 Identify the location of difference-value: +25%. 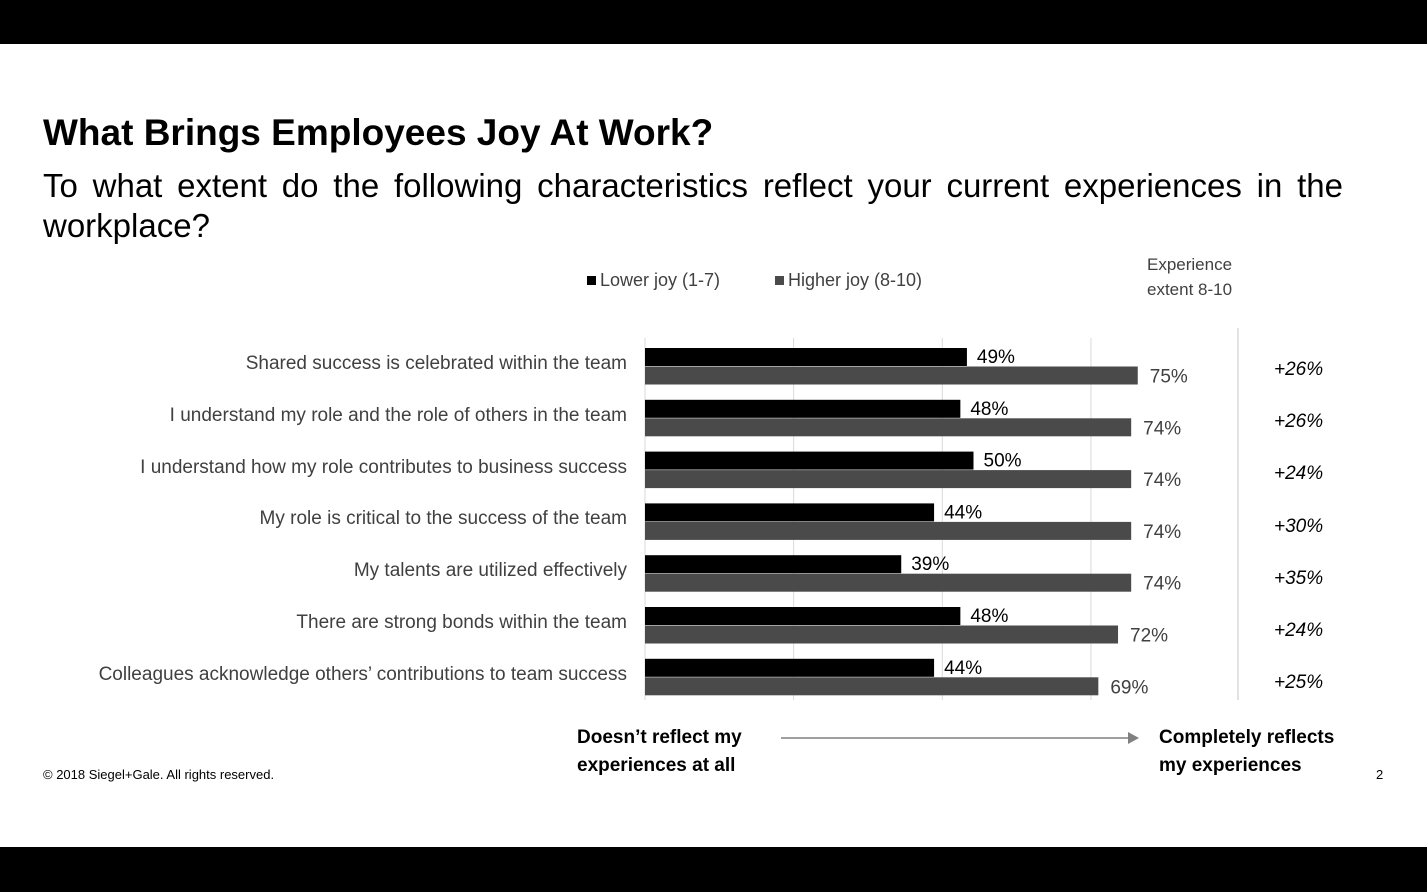
(1299, 683).